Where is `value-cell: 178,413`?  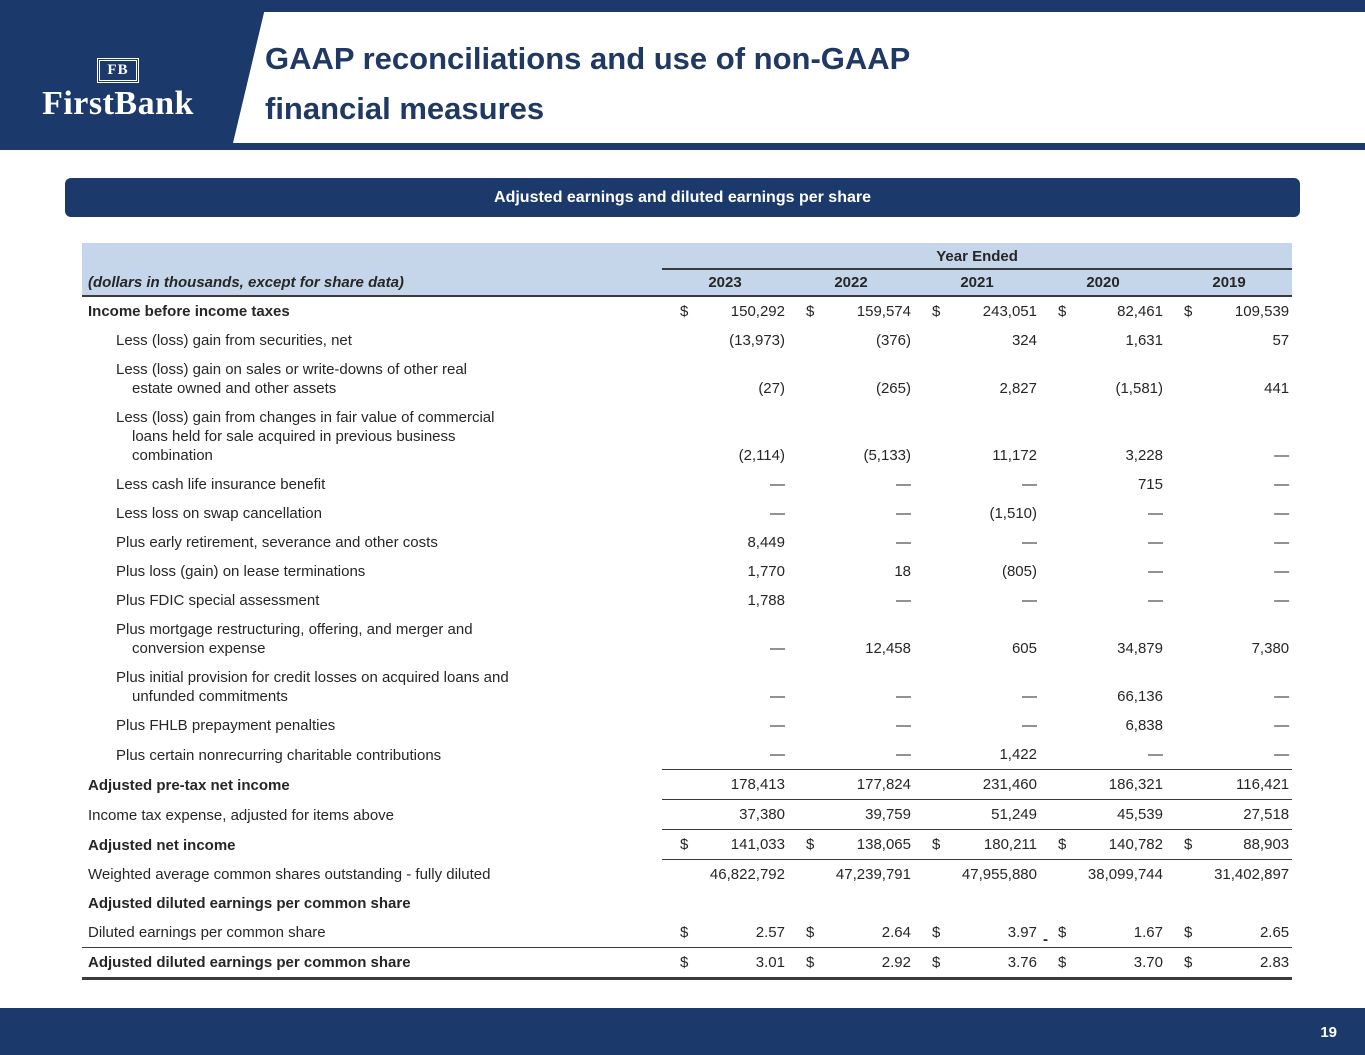
value-cell: 178,413 is located at coordinates (738, 784).